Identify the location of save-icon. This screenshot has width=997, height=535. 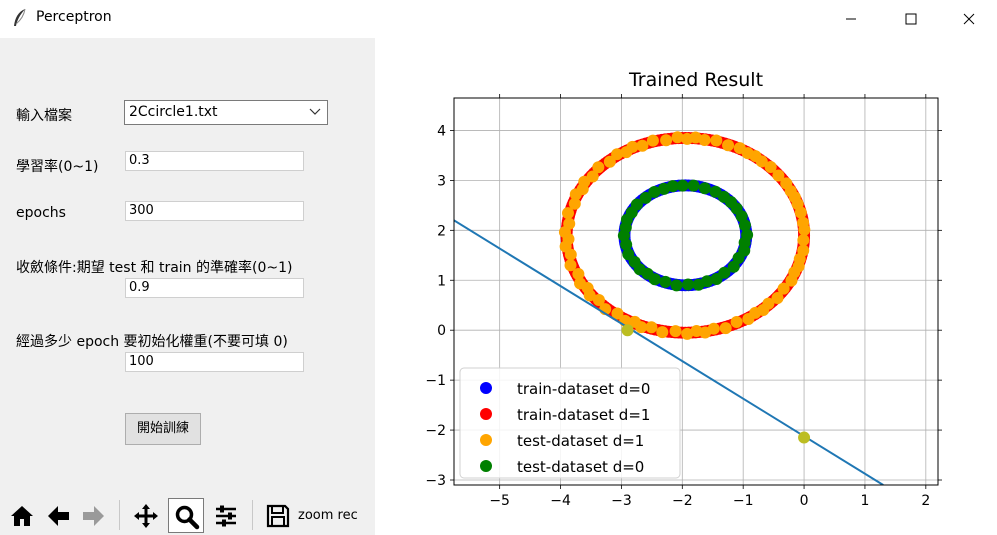
(278, 516).